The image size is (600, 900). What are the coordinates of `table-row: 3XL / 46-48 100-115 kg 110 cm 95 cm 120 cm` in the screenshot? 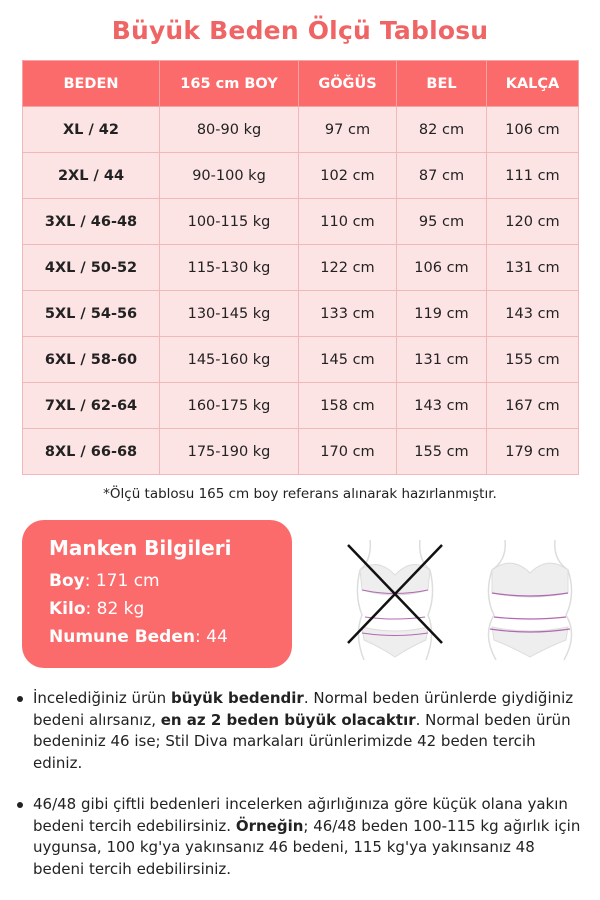 It's located at (300, 221).